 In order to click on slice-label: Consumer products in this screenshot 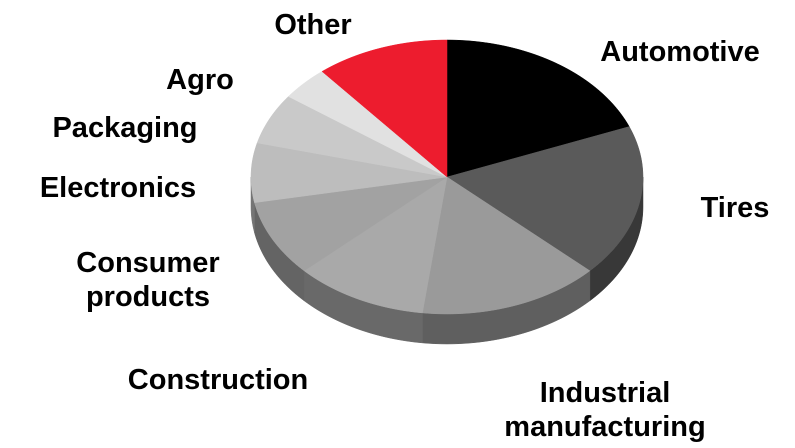, I will do `click(148, 280)`.